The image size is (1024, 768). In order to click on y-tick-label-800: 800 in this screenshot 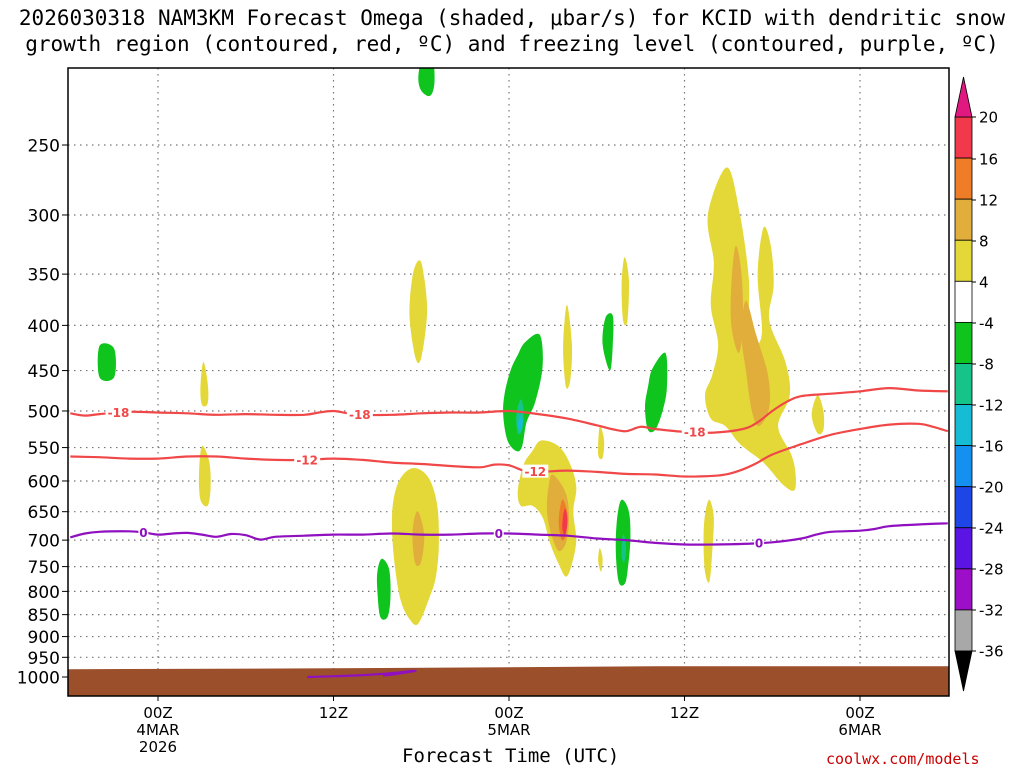, I will do `click(44, 593)`.